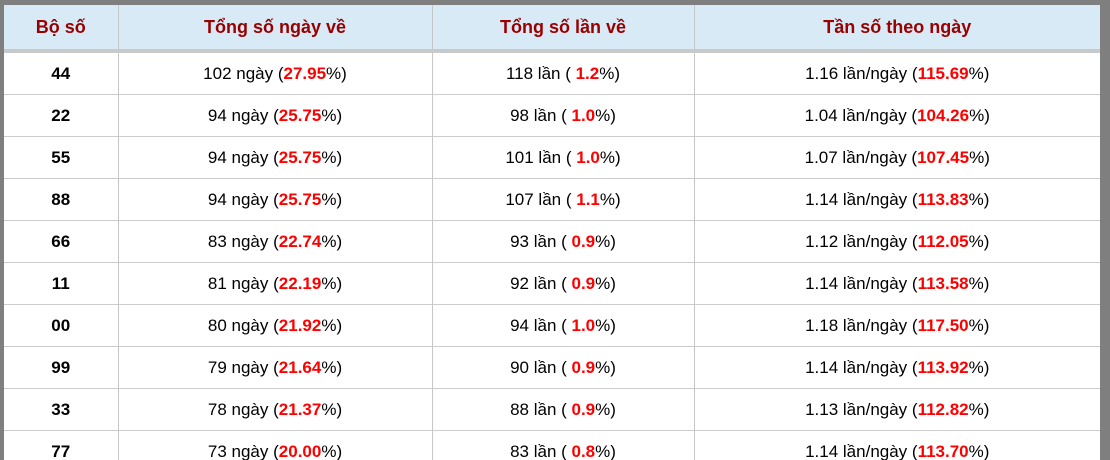 This screenshot has width=1110, height=460. I want to click on total-times-cell: 83 lần ( 0.8%), so click(563, 445).